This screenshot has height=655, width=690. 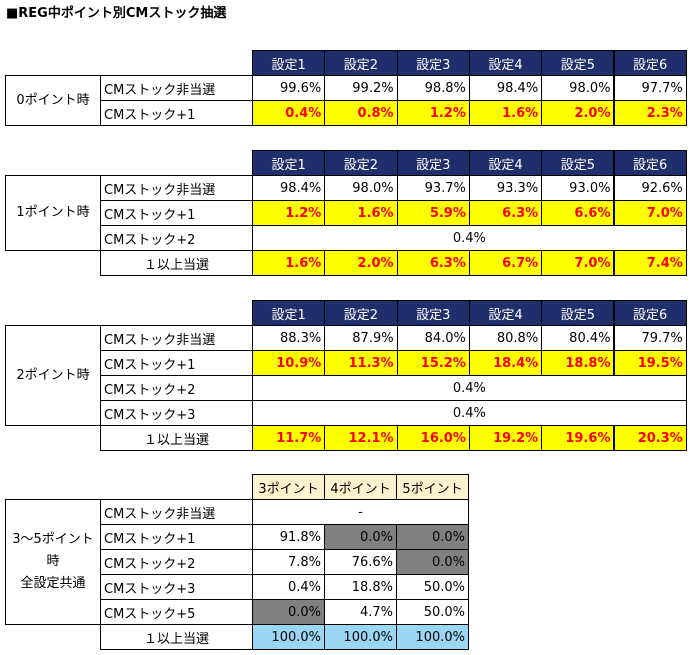 I want to click on group-label: 1ポイント時, so click(x=53, y=213).